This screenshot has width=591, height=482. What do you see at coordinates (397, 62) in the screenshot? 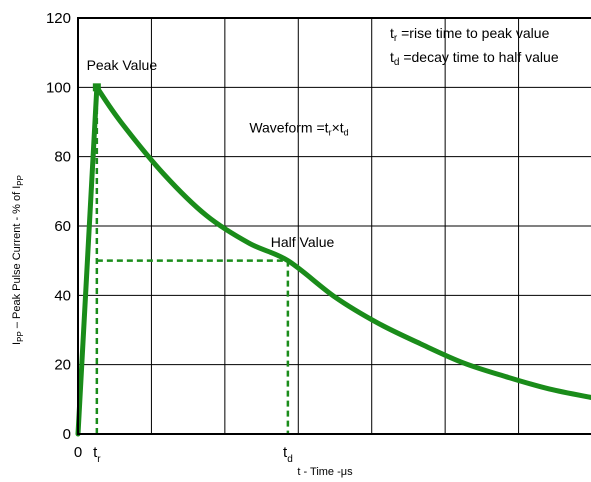
I see `legend-symbol-decay-sub: d` at bounding box center [397, 62].